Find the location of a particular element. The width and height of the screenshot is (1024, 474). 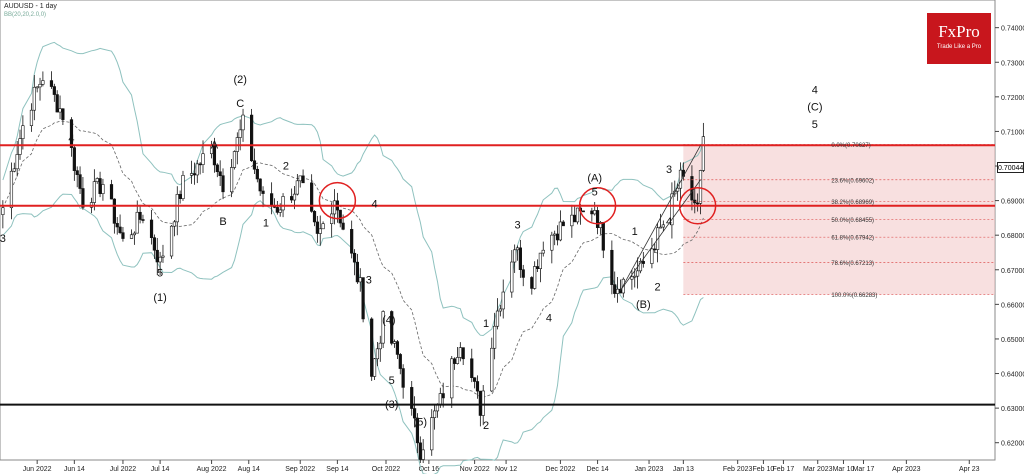

wave-label: B is located at coordinates (222, 222).